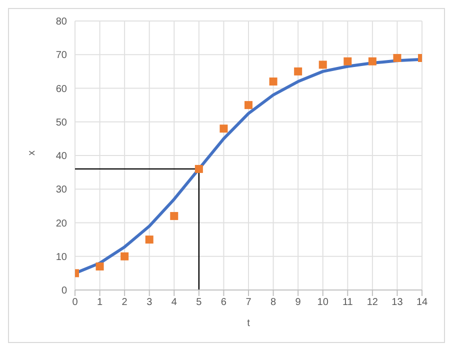 This screenshot has height=349, width=451. Describe the element at coordinates (62, 89) in the screenshot. I see `y-tick-label: 60` at that location.